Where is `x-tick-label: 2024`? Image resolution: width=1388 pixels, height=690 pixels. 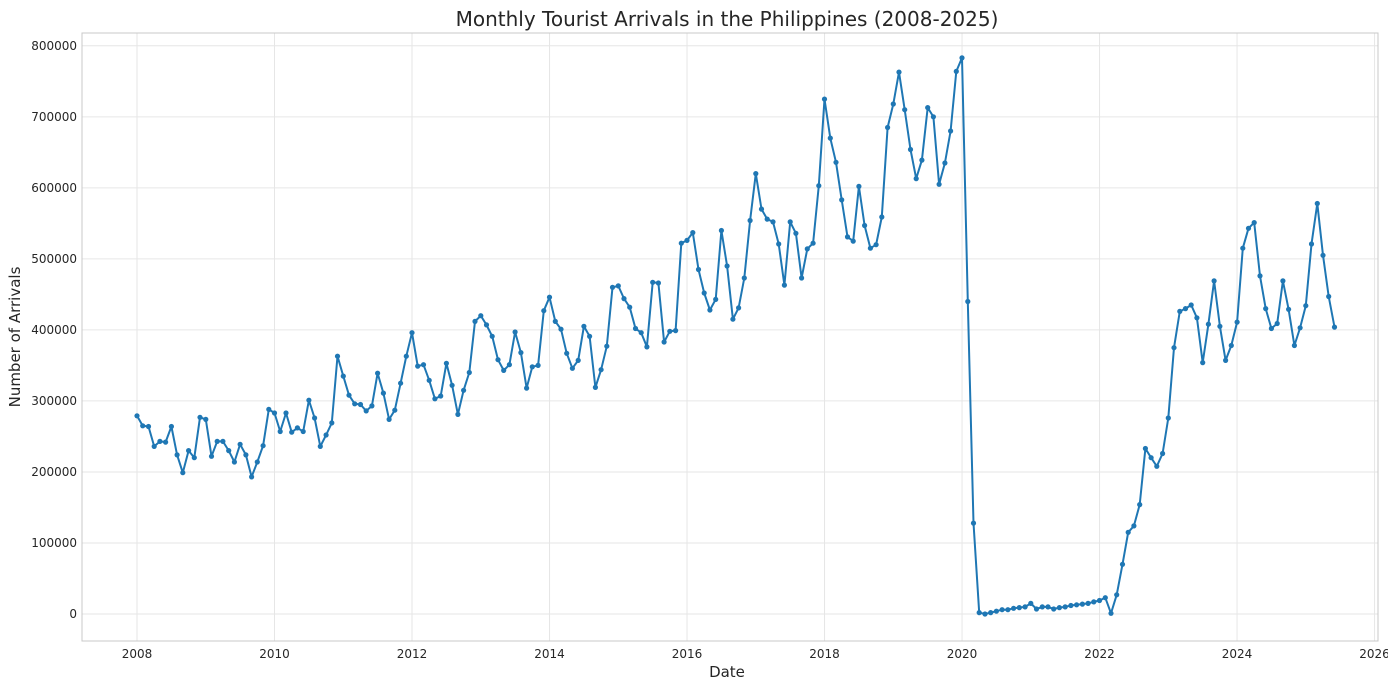 x-tick-label: 2024 is located at coordinates (1237, 654).